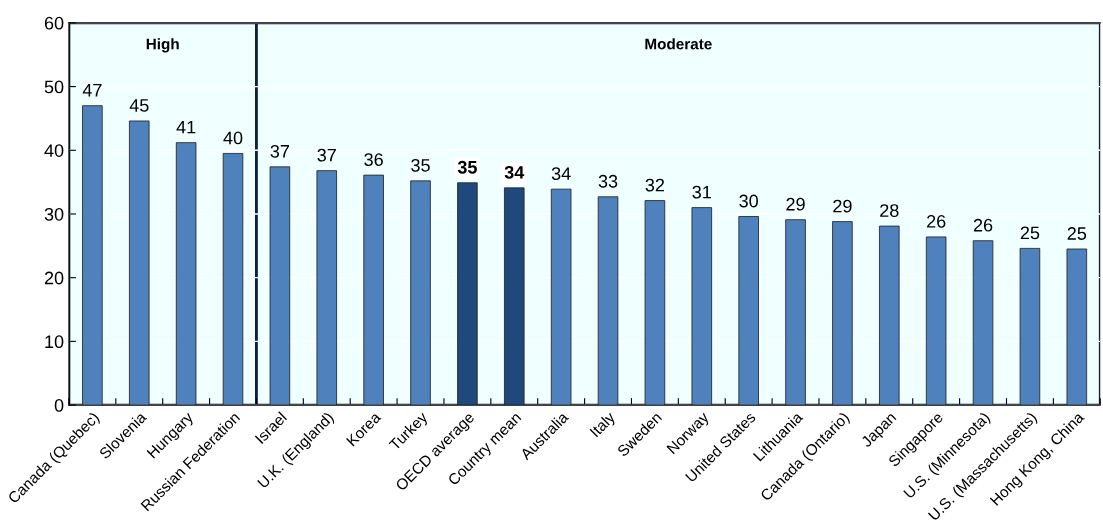 The height and width of the screenshot is (520, 1103). What do you see at coordinates (233, 138) in the screenshot?
I see `data-label: 40` at bounding box center [233, 138].